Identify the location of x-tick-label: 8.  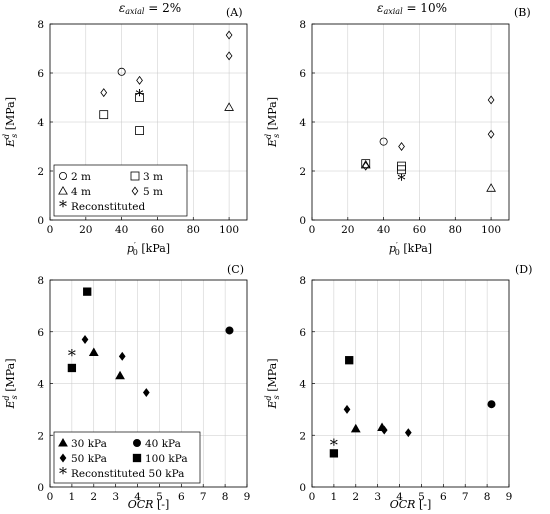
(487, 497).